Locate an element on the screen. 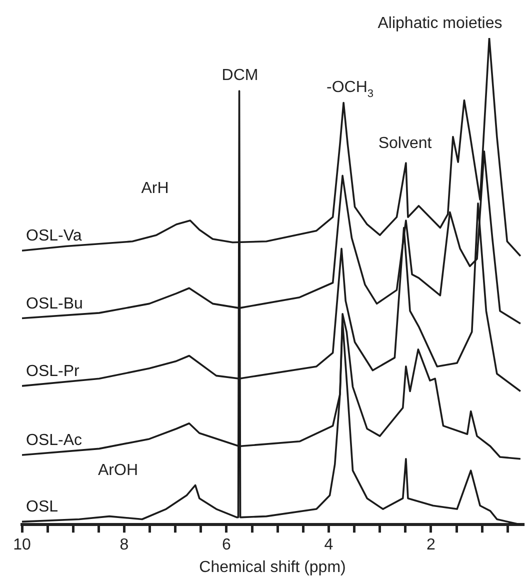  annotation: ArH is located at coordinates (155, 188).